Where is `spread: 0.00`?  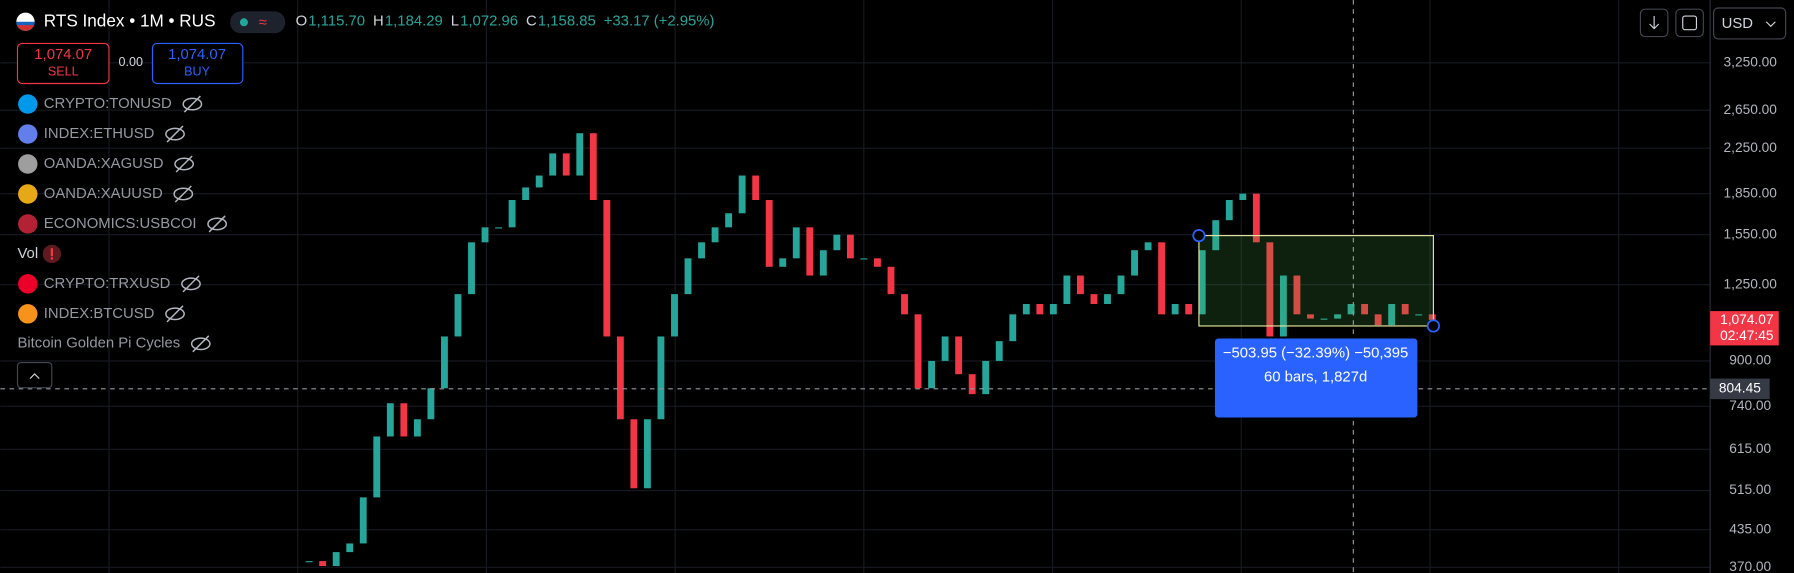 spread: 0.00 is located at coordinates (130, 62).